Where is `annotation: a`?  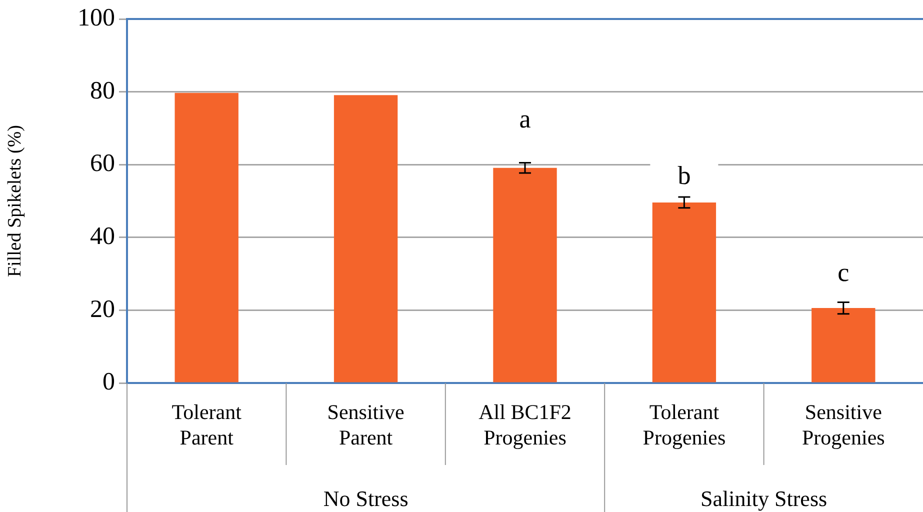 annotation: a is located at coordinates (525, 119).